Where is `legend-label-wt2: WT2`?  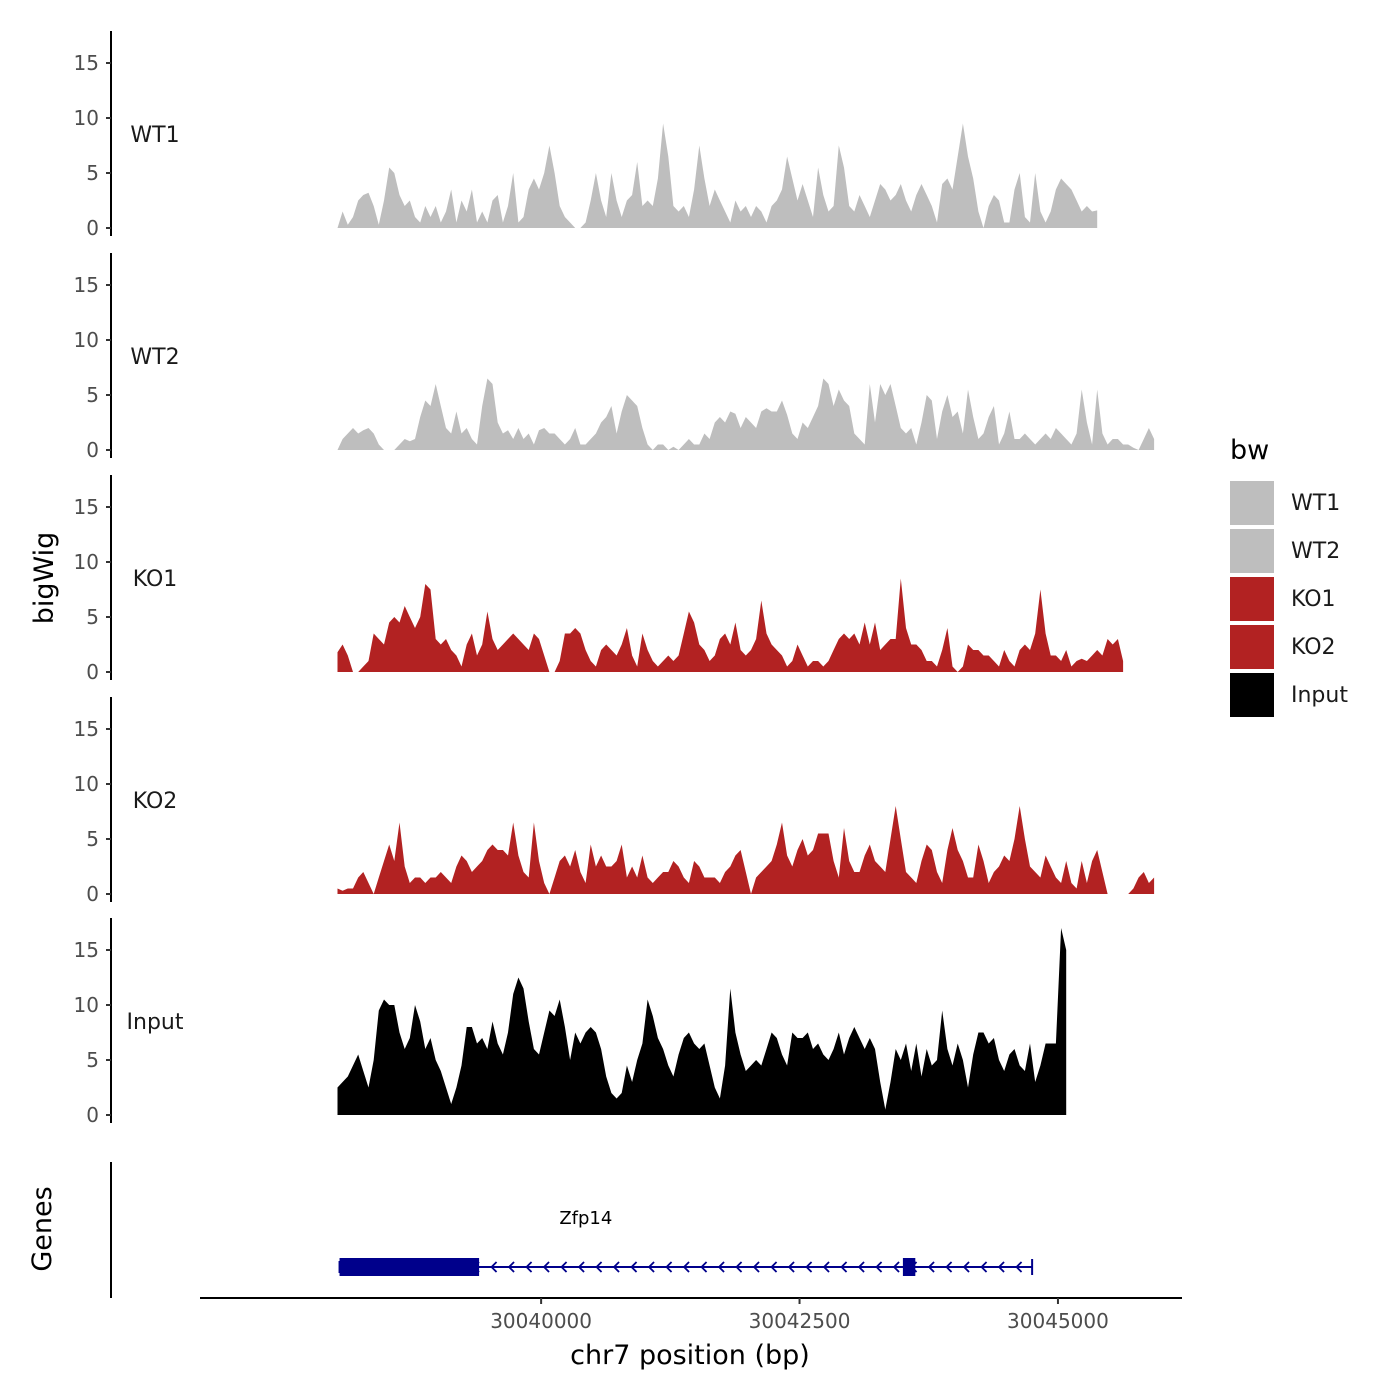
legend-label-wt2: WT2 is located at coordinates (1315, 551).